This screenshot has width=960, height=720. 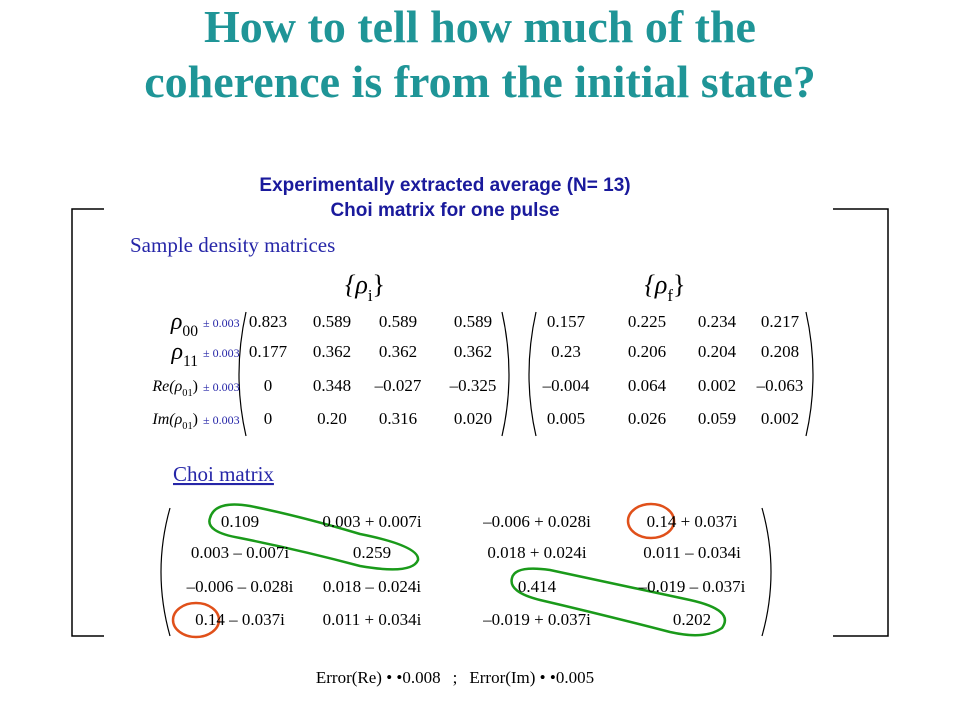 I want to click on matrix-entry: 0.20, so click(x=332, y=418).